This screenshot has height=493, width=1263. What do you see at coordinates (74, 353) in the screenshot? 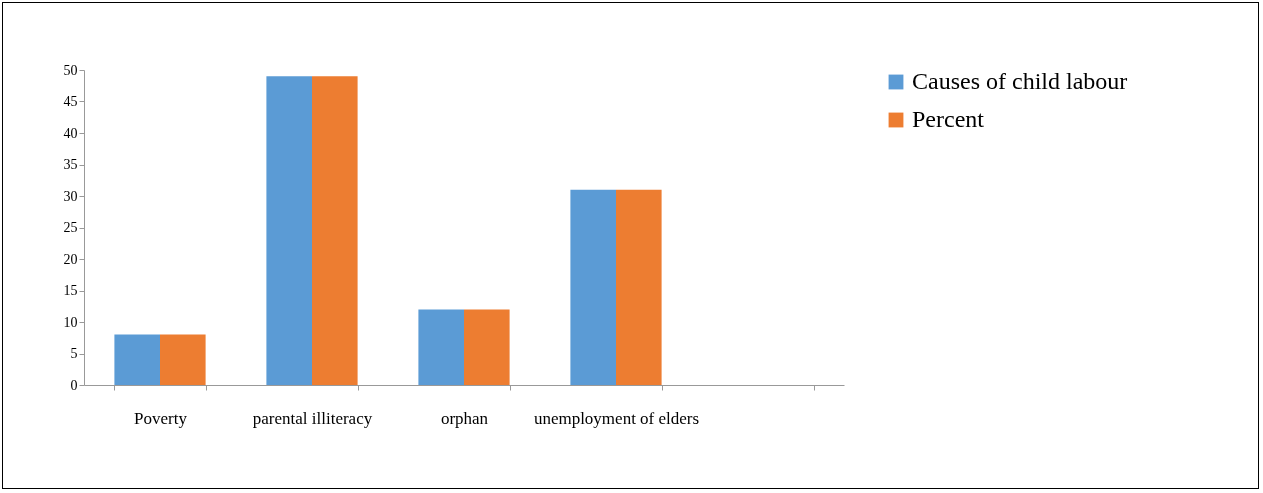
I see `y-tick-label: 5` at bounding box center [74, 353].